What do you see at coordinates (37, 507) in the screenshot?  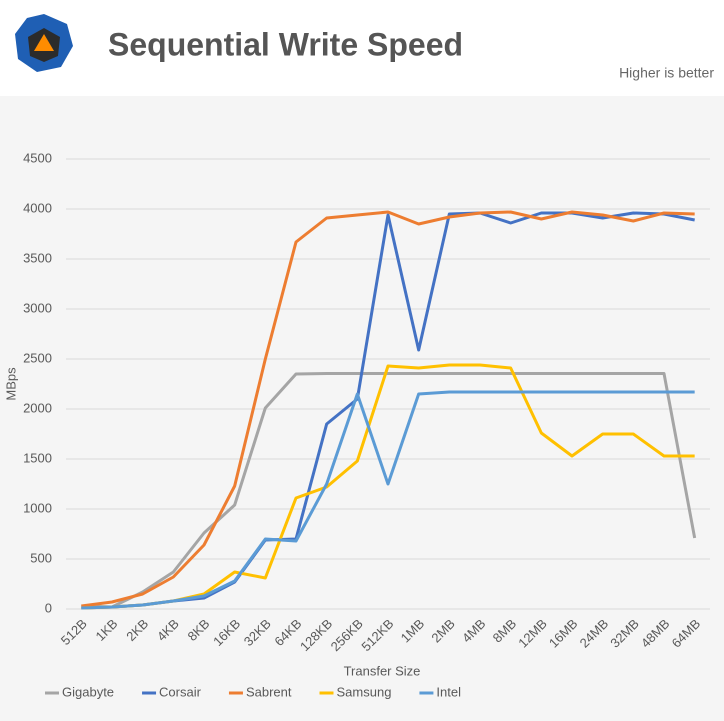 I see `y-tick-label: 1000` at bounding box center [37, 507].